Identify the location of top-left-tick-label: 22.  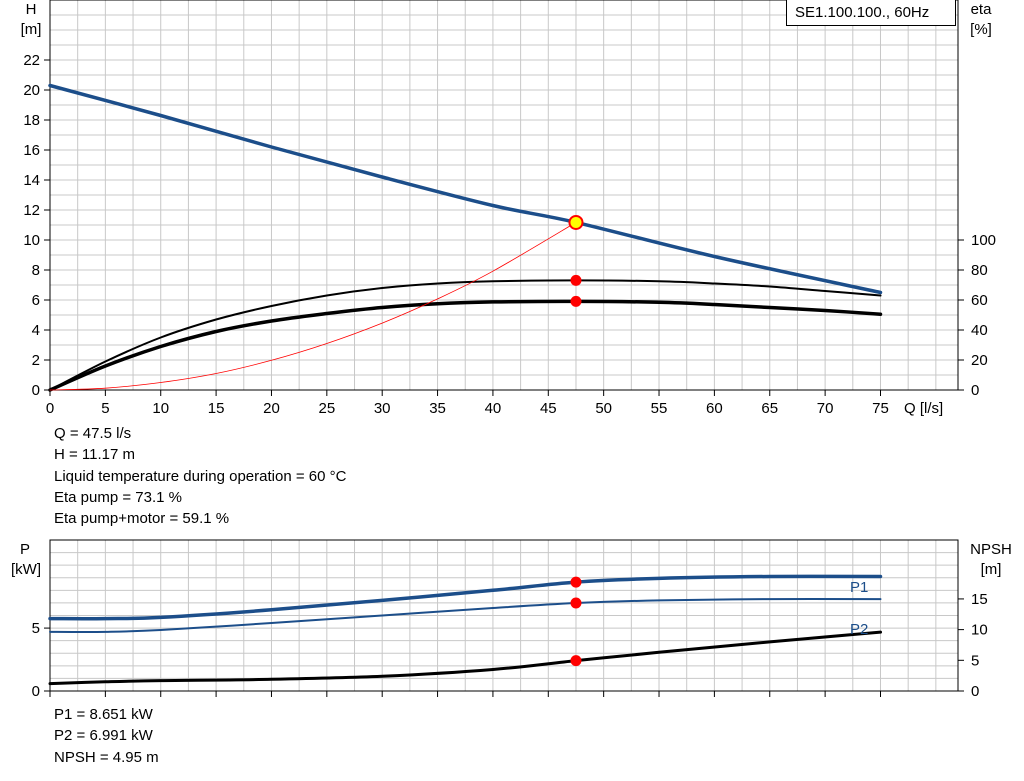
(31, 60).